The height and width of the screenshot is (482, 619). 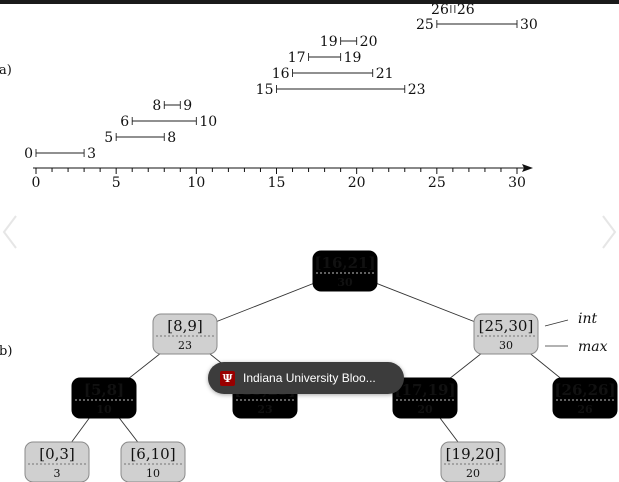 What do you see at coordinates (369, 42) in the screenshot?
I see `interval-high-label: 20` at bounding box center [369, 42].